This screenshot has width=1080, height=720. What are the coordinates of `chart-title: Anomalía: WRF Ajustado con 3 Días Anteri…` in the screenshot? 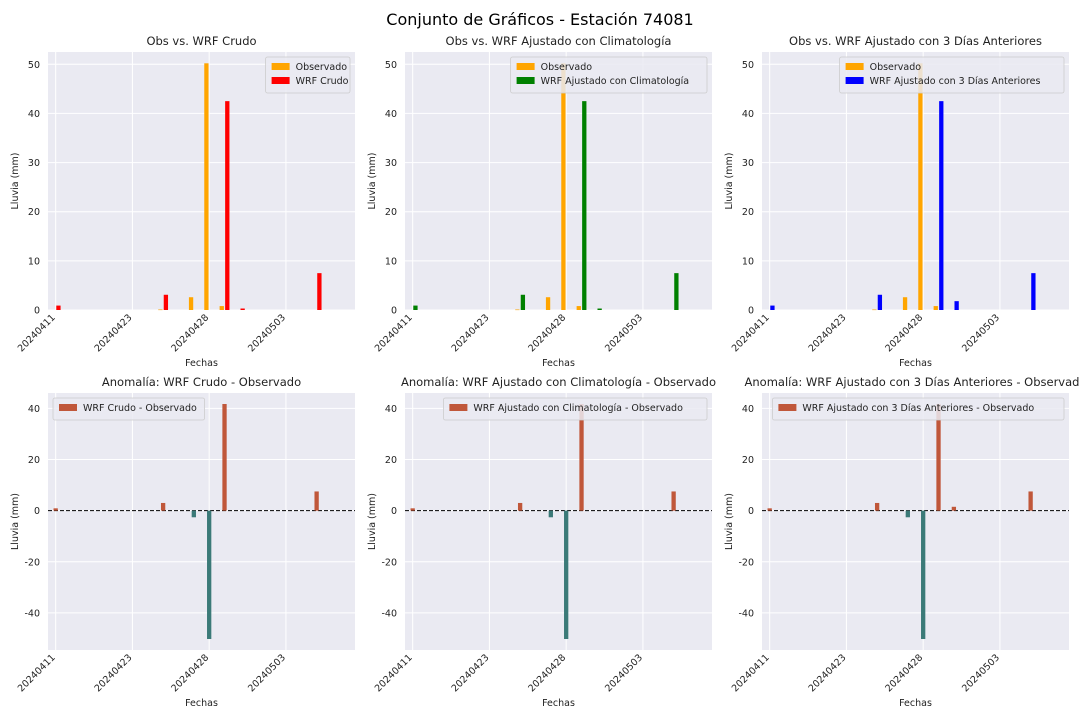 It's located at (912, 382).